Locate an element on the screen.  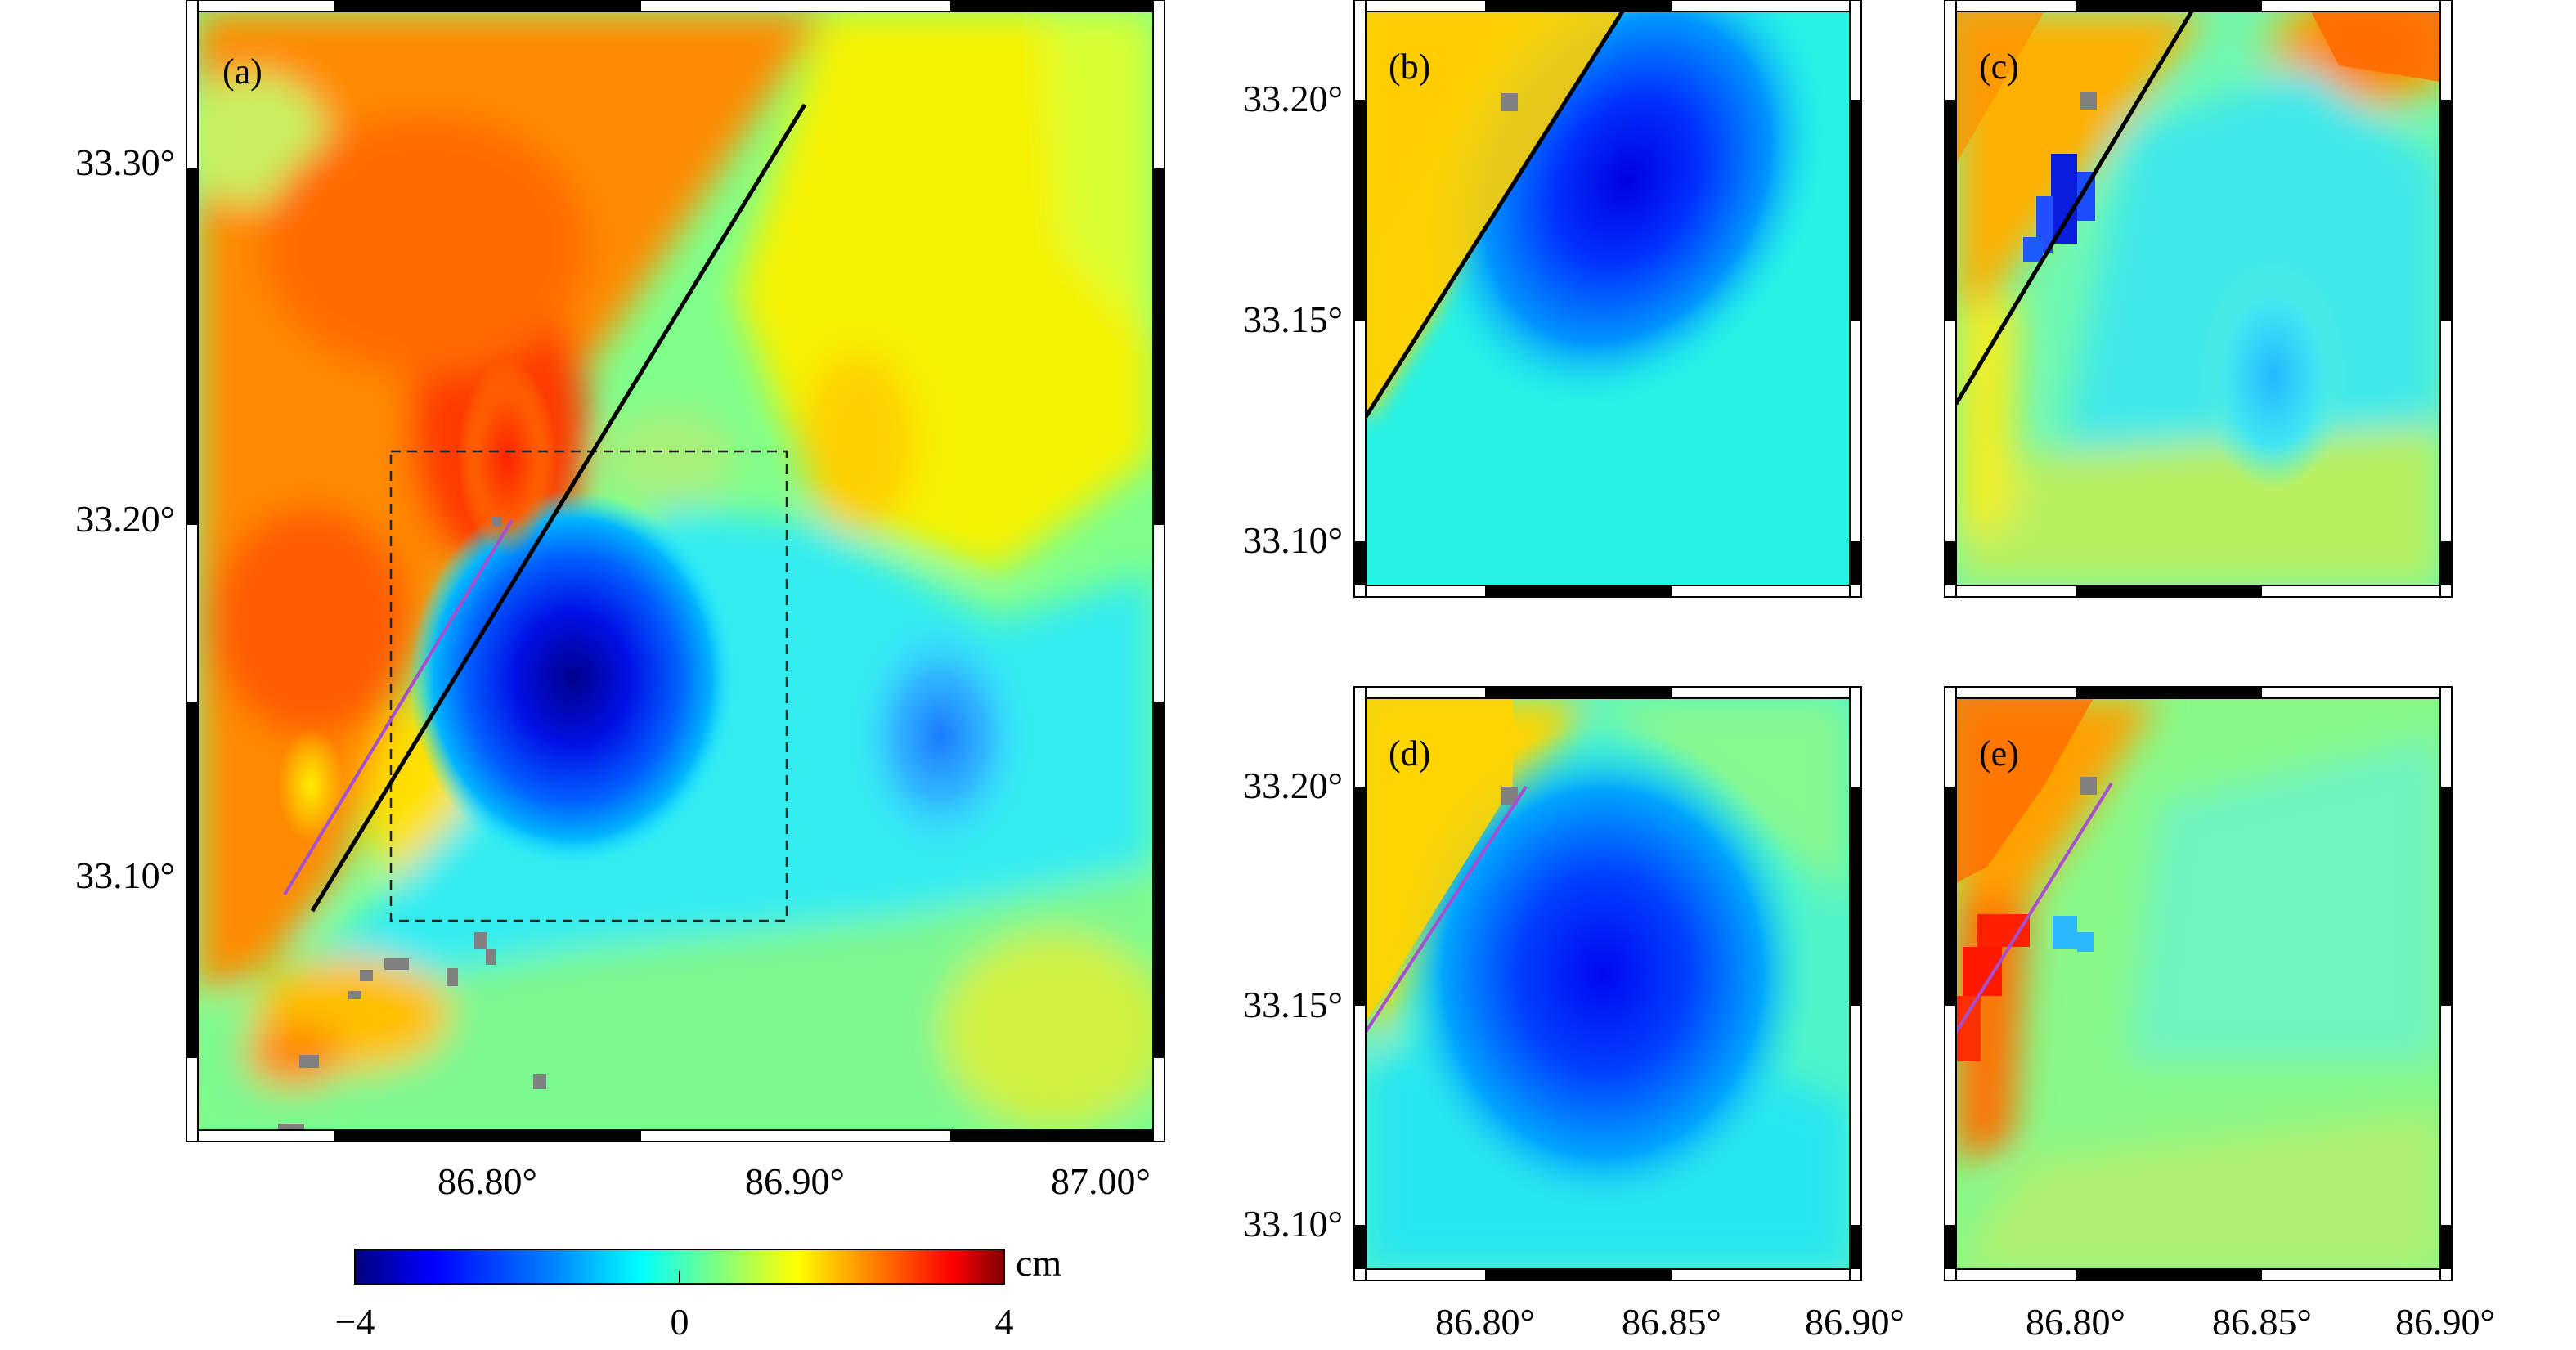
panel-c-nodata is located at coordinates (2088, 101).